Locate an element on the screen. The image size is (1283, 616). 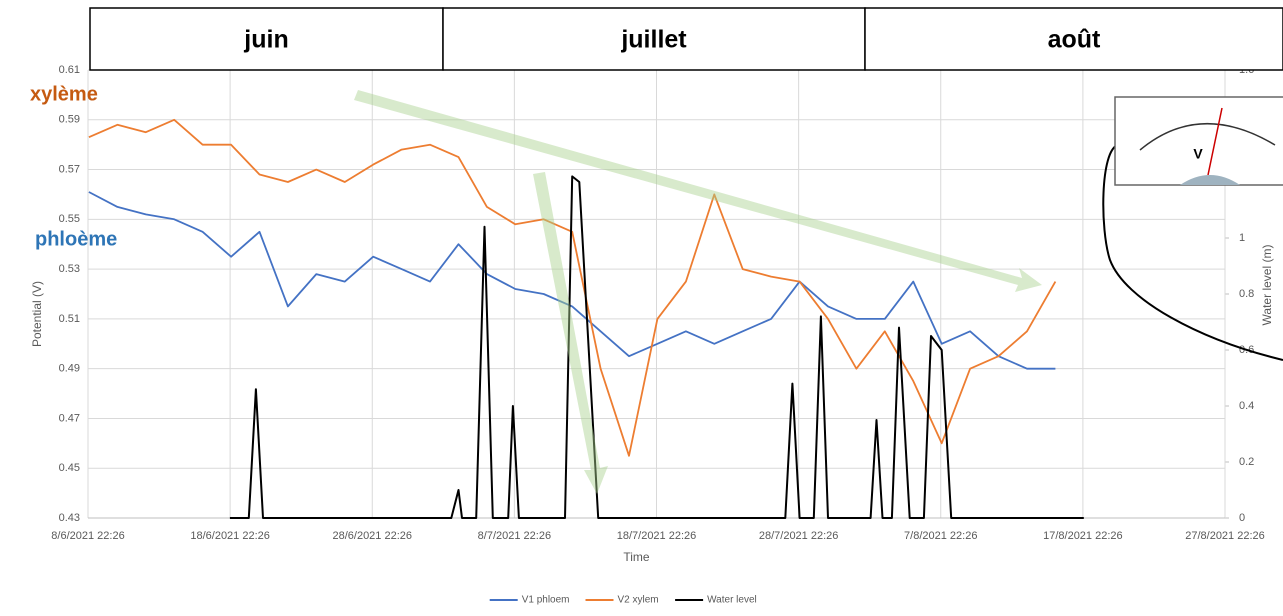
y2-tick-label: 0 is located at coordinates (1242, 518).